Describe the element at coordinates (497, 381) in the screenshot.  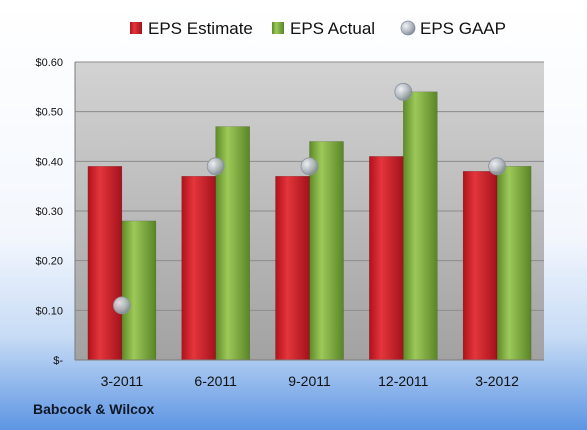
I see `x-tick-label: 3-2012` at that location.